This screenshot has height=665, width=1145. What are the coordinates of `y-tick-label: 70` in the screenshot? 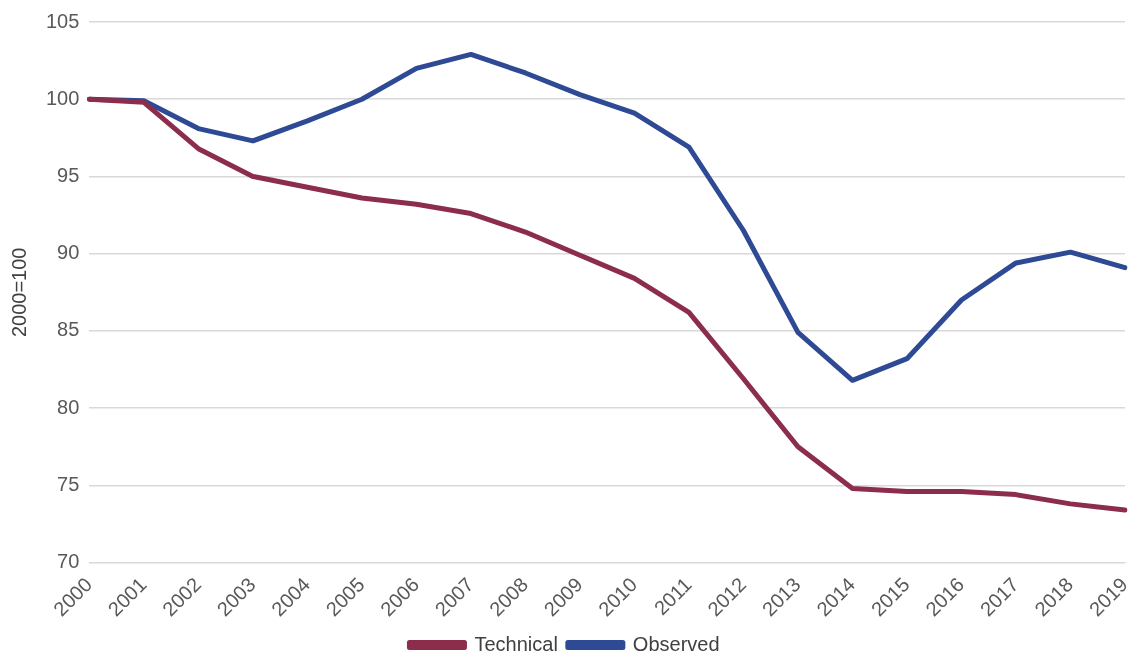 It's located at (68, 561).